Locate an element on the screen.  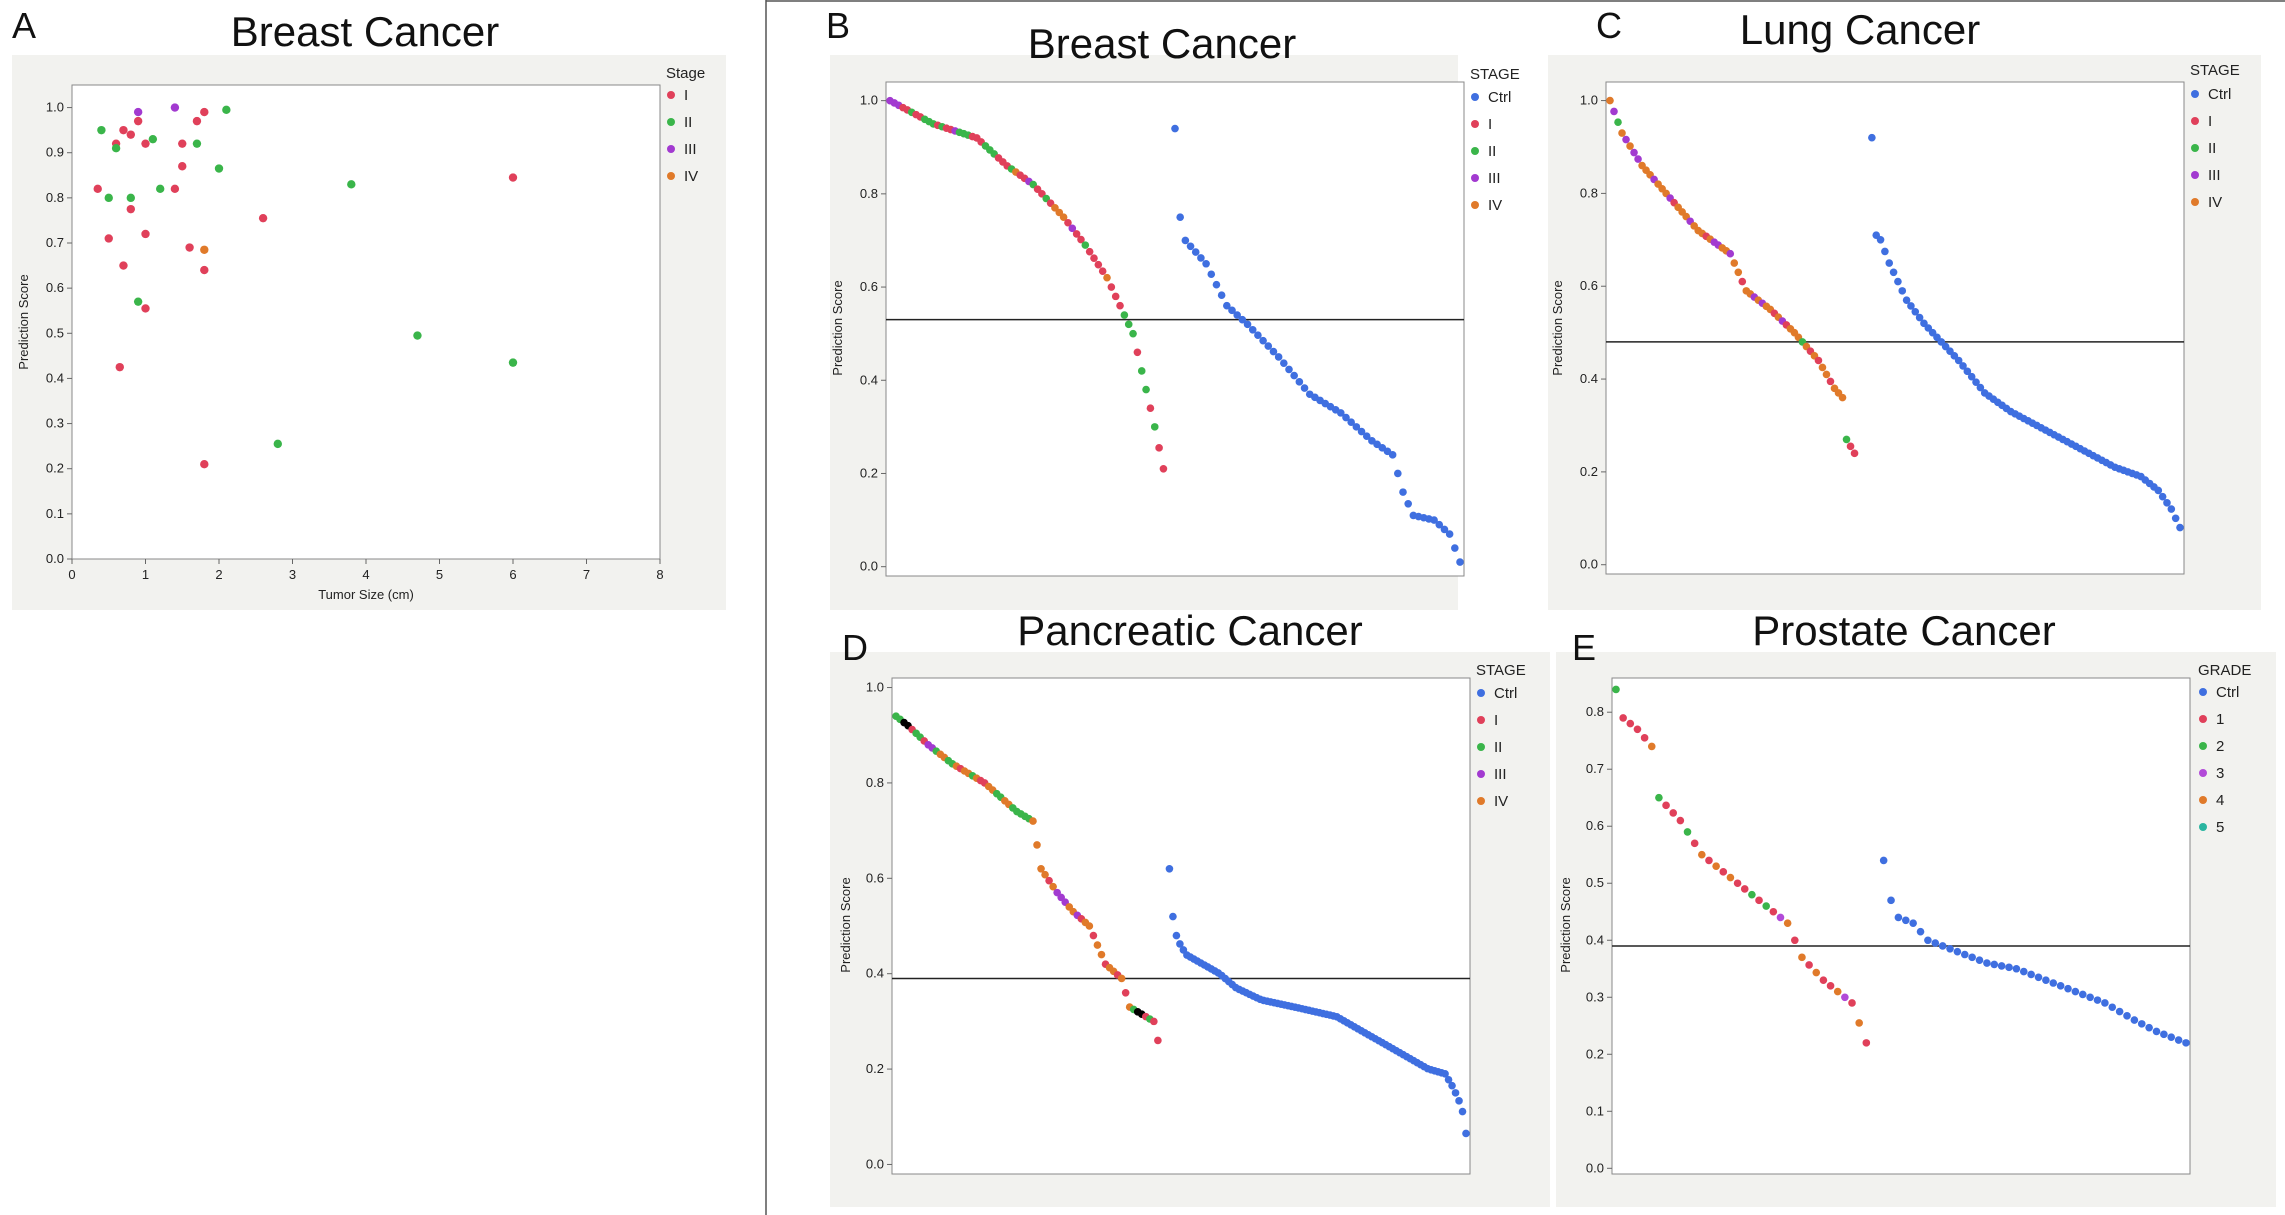
y-tick-label: 0.8 is located at coordinates (55, 197).